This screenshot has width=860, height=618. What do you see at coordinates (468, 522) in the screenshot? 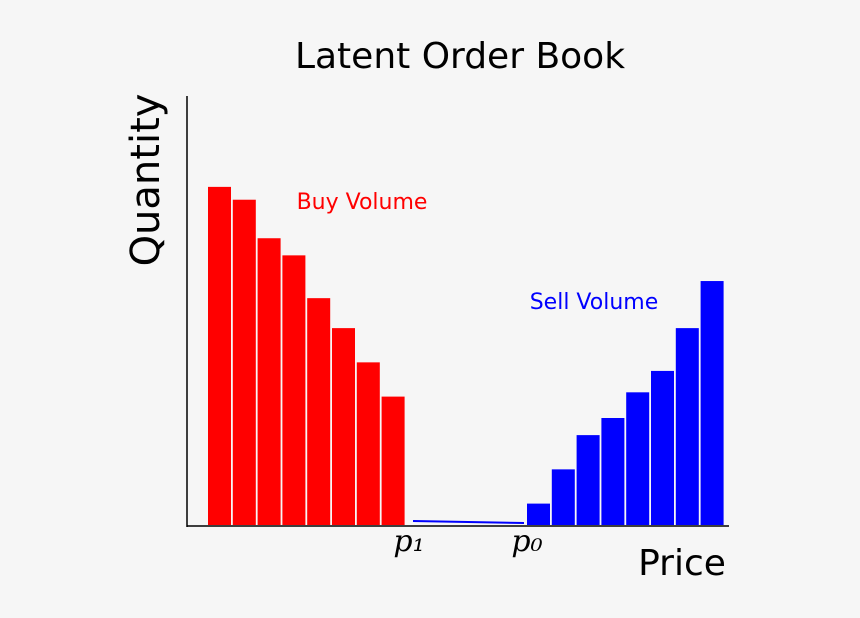
I see `price-gap-line` at bounding box center [468, 522].